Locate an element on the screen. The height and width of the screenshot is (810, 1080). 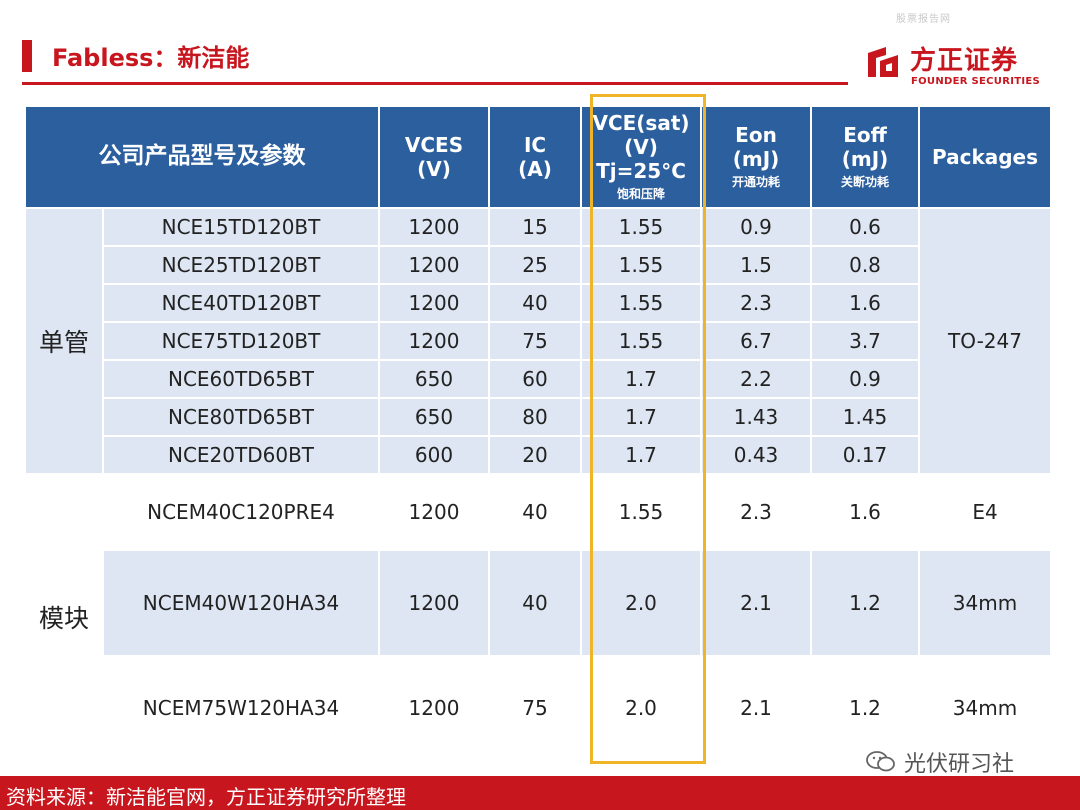
cell-eoff: 0.6 is located at coordinates (865, 227).